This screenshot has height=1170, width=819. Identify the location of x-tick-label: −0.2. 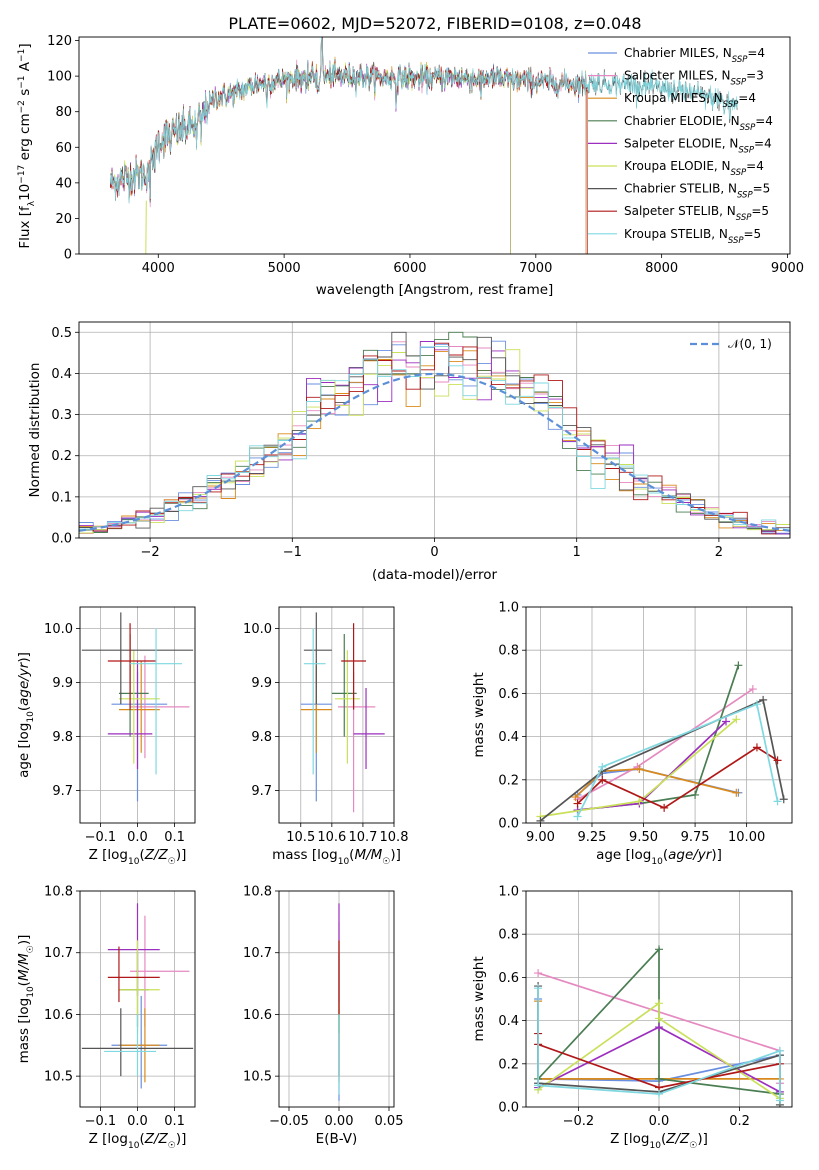
(579, 1121).